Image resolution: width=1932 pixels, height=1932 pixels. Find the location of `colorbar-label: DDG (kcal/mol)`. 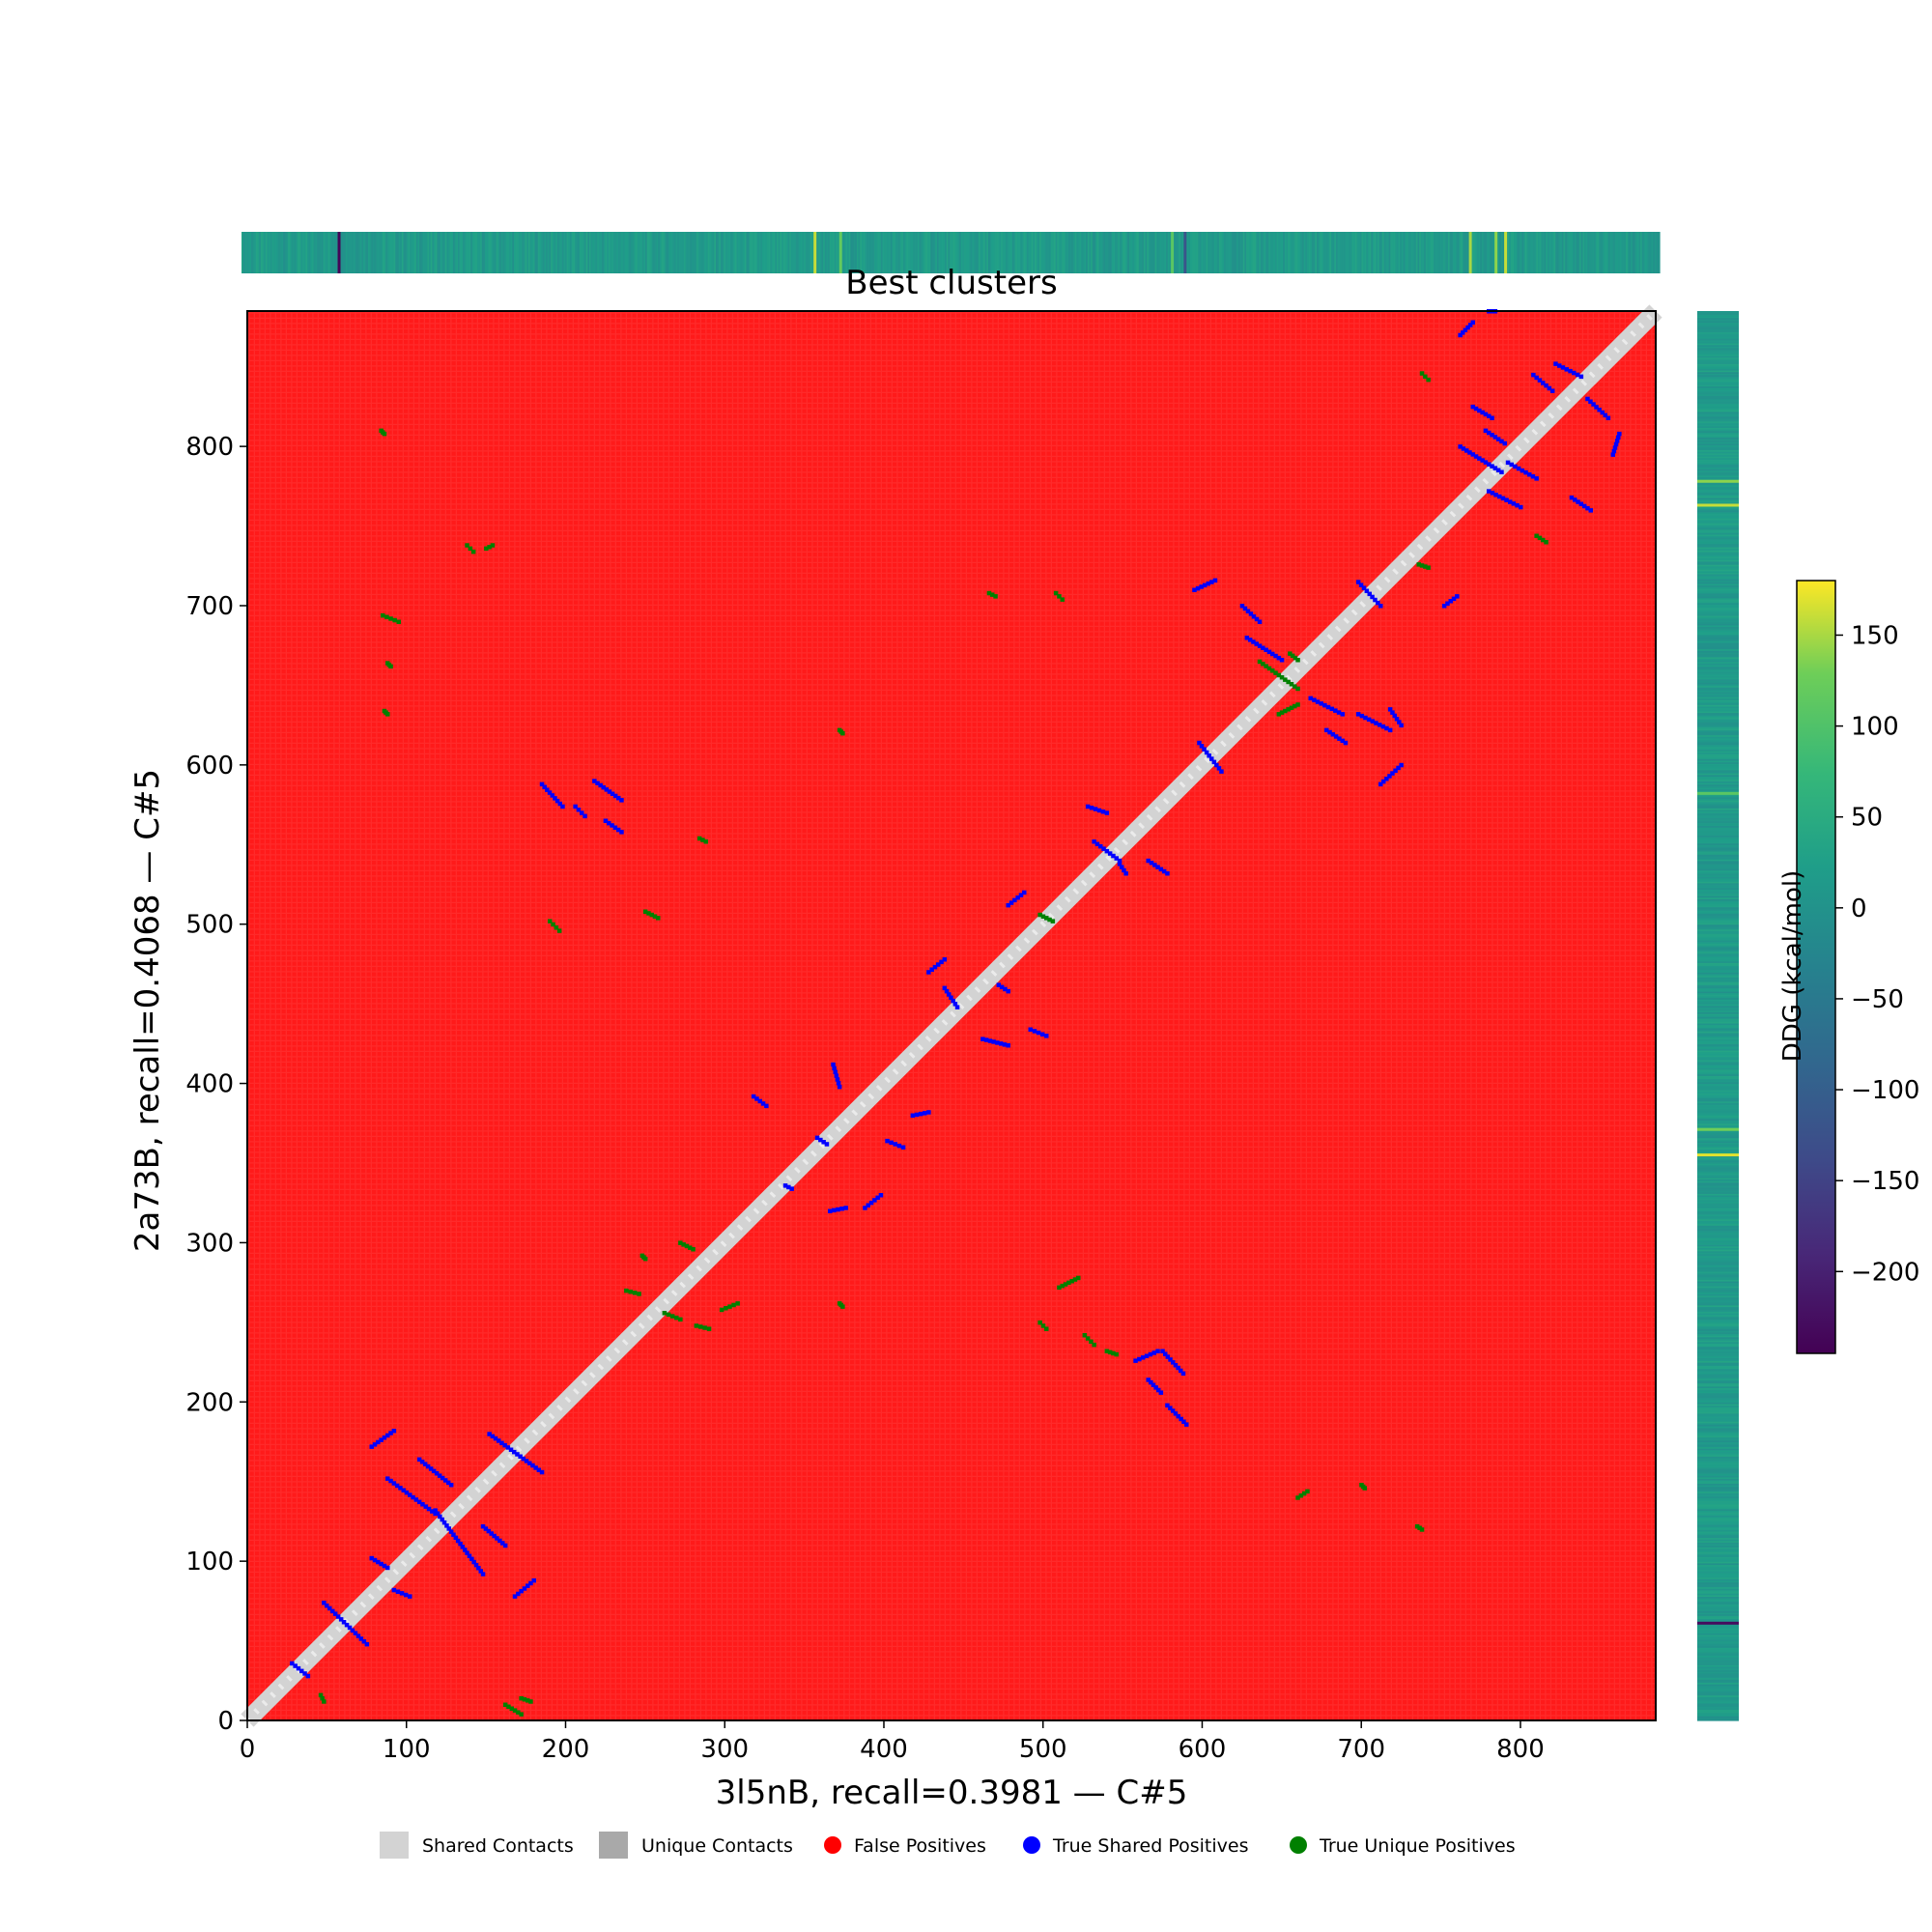

colorbar-label: DDG (kcal/mol) is located at coordinates (1792, 966).